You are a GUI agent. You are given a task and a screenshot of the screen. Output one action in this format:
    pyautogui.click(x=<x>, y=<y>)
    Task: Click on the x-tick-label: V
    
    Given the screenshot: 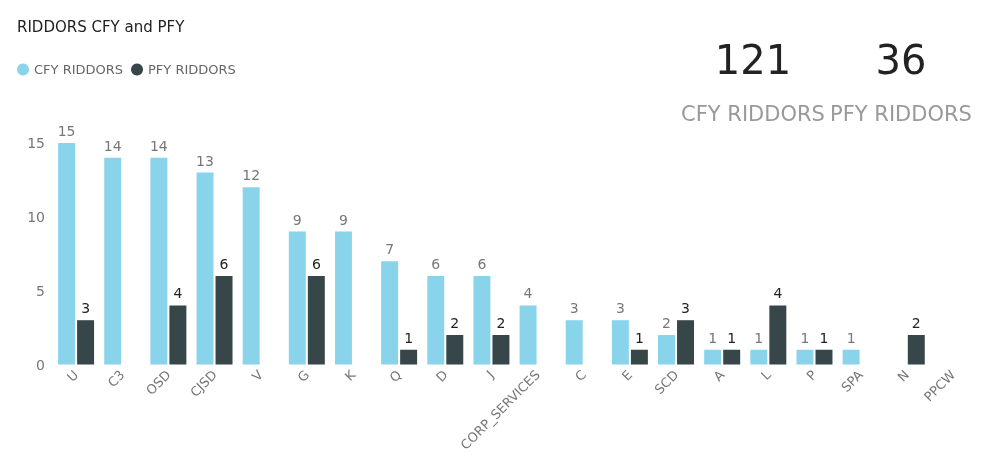 What is the action you would take?
    pyautogui.click(x=258, y=376)
    